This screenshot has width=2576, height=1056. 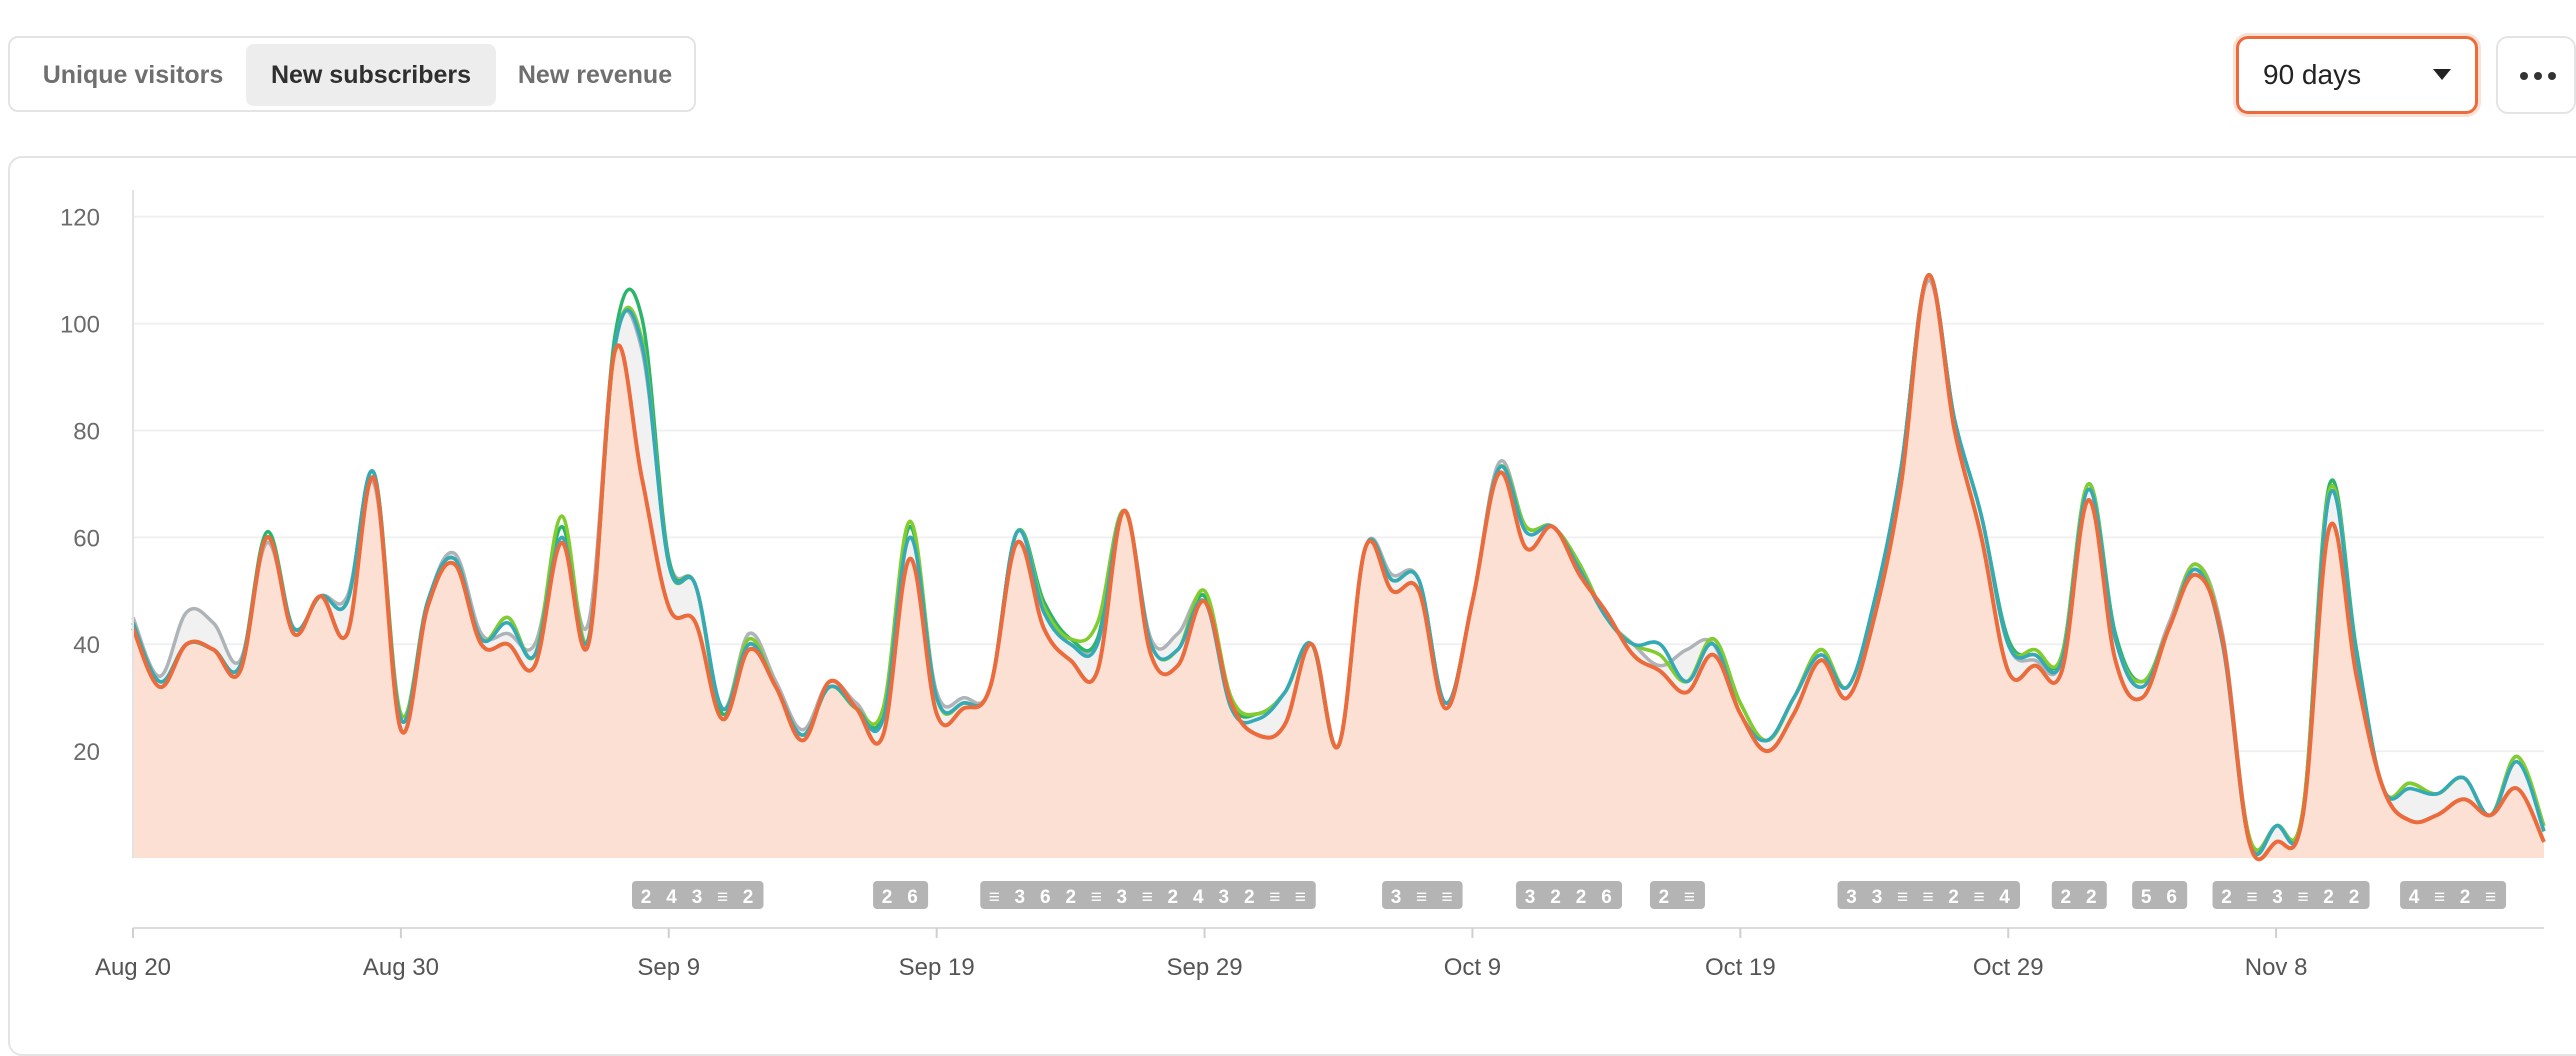 What do you see at coordinates (86, 645) in the screenshot?
I see `y-tick-label: 40` at bounding box center [86, 645].